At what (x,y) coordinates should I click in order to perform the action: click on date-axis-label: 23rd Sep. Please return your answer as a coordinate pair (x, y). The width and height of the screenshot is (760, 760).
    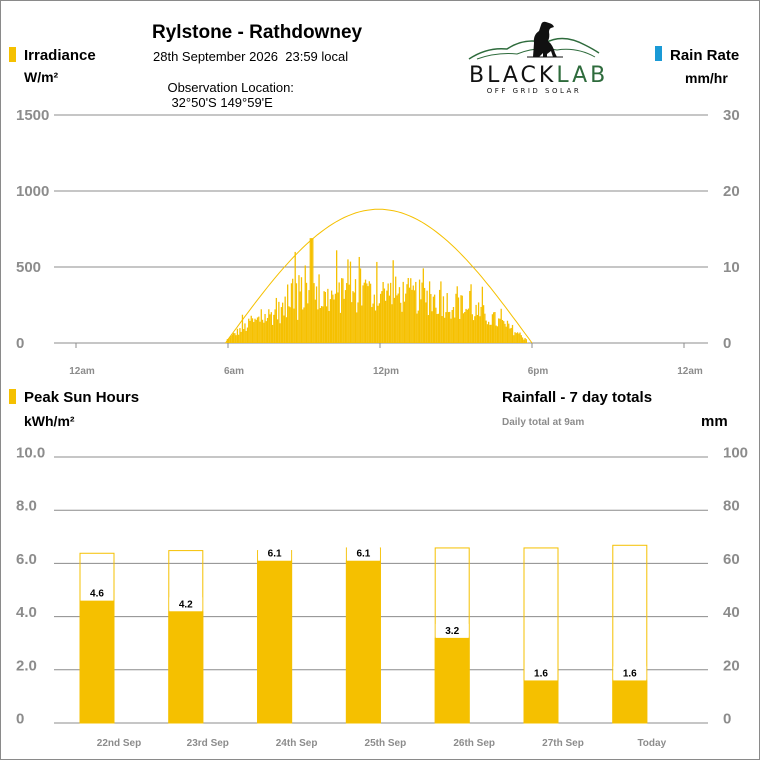
    Looking at the image, I should click on (208, 743).